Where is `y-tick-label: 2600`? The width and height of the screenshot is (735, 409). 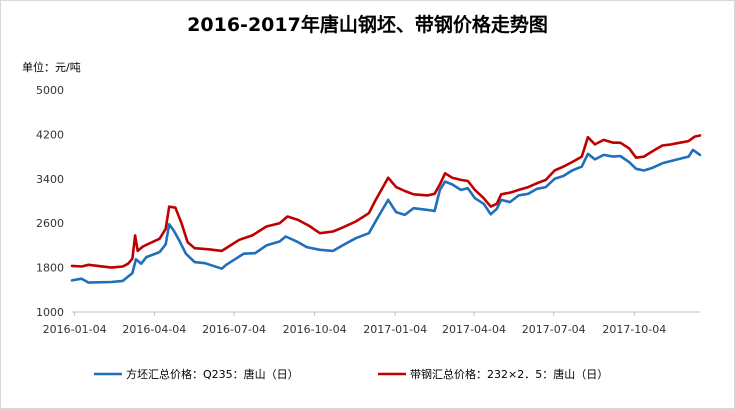 y-tick-label: 2600 is located at coordinates (50, 223).